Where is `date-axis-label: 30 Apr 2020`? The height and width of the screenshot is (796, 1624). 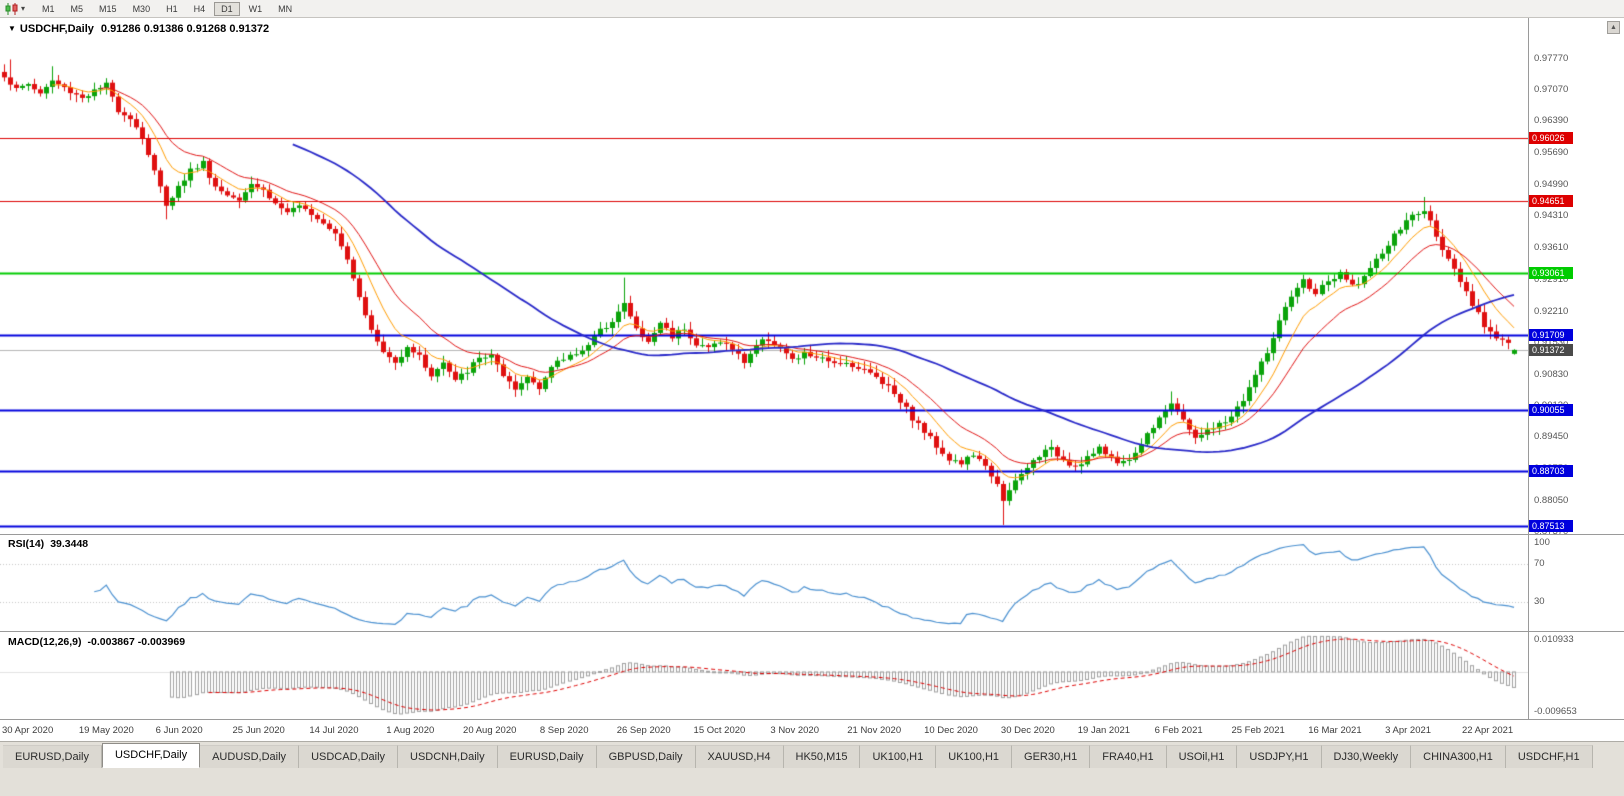
date-axis-label: 30 Apr 2020 is located at coordinates (28, 730).